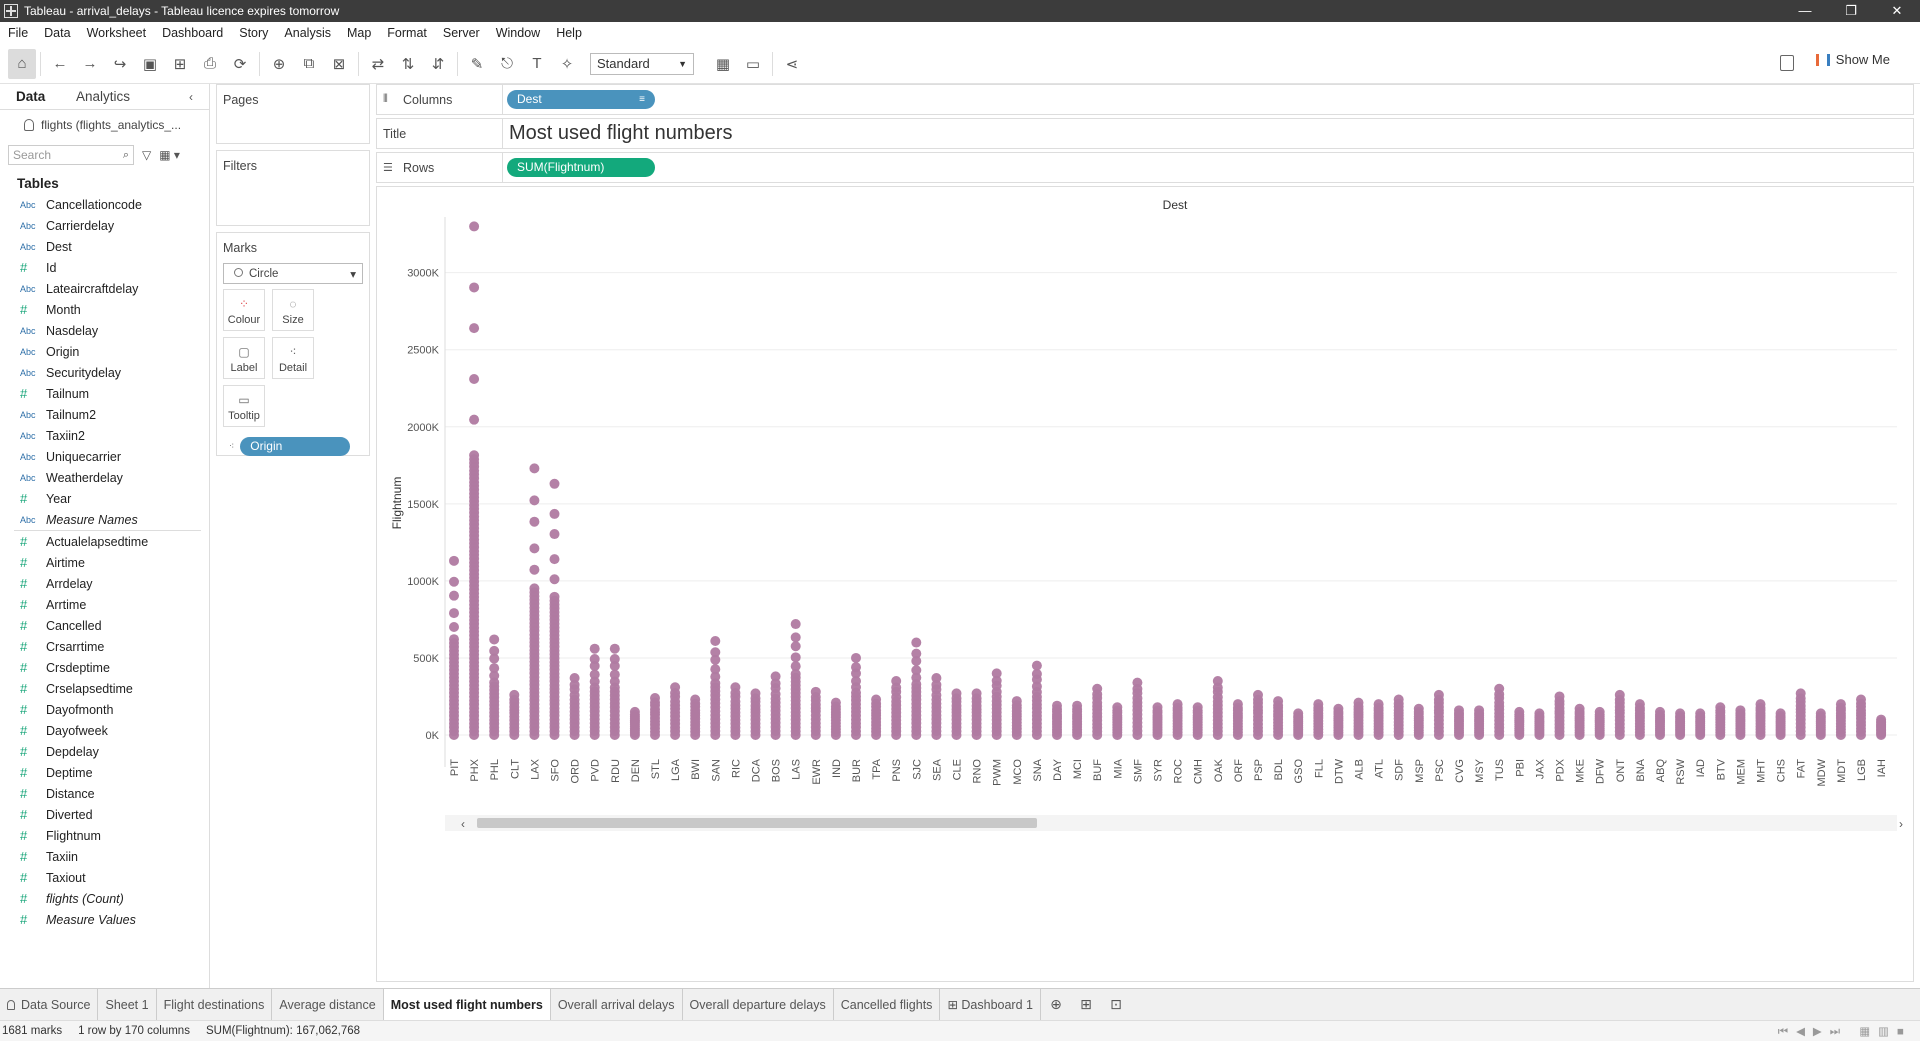 This screenshot has height=1041, width=1920. Describe the element at coordinates (104, 667) in the screenshot. I see `field-crsdeptime: # Crsdeptime` at that location.